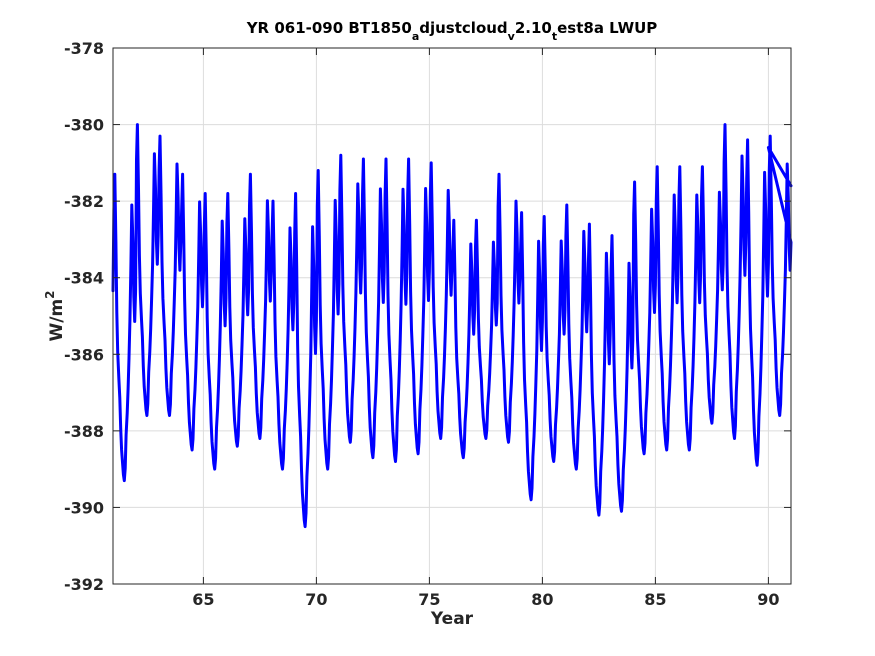  I want to click on x-tick-label: 70, so click(316, 599).